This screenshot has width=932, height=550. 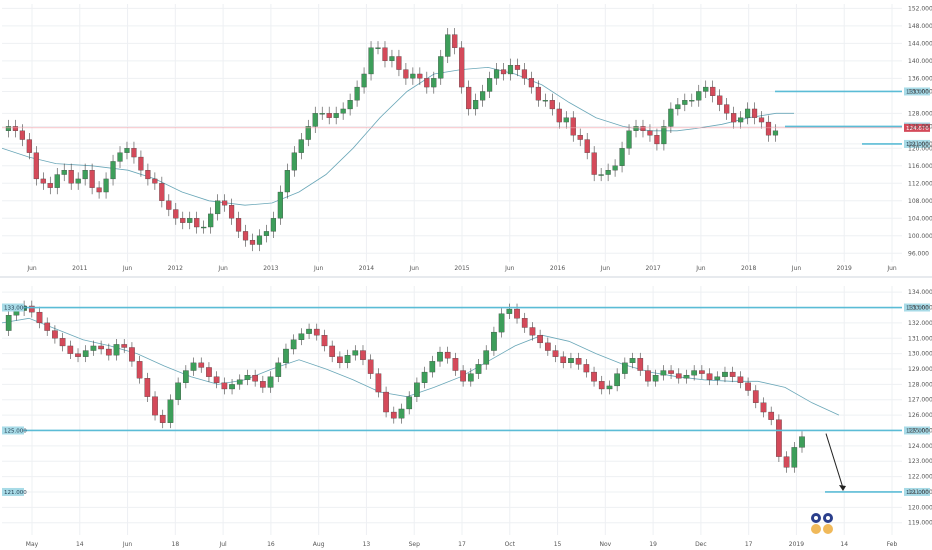 What do you see at coordinates (920, 236) in the screenshot?
I see `y-tick-label: 100.000` at bounding box center [920, 236].